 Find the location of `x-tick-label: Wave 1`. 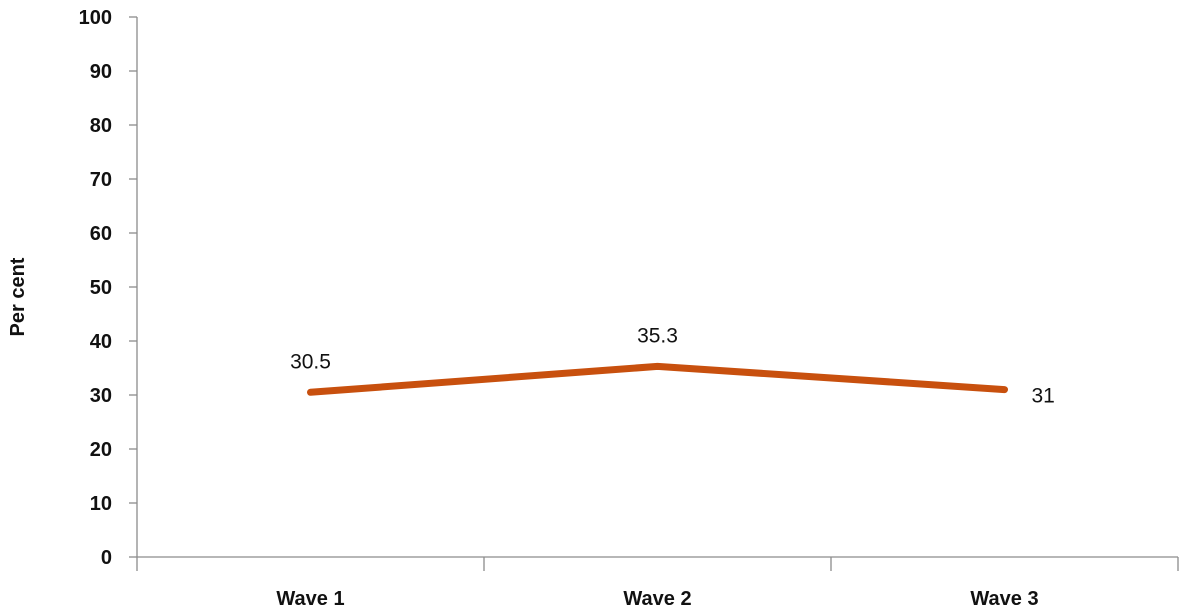

x-tick-label: Wave 1 is located at coordinates (310, 599).